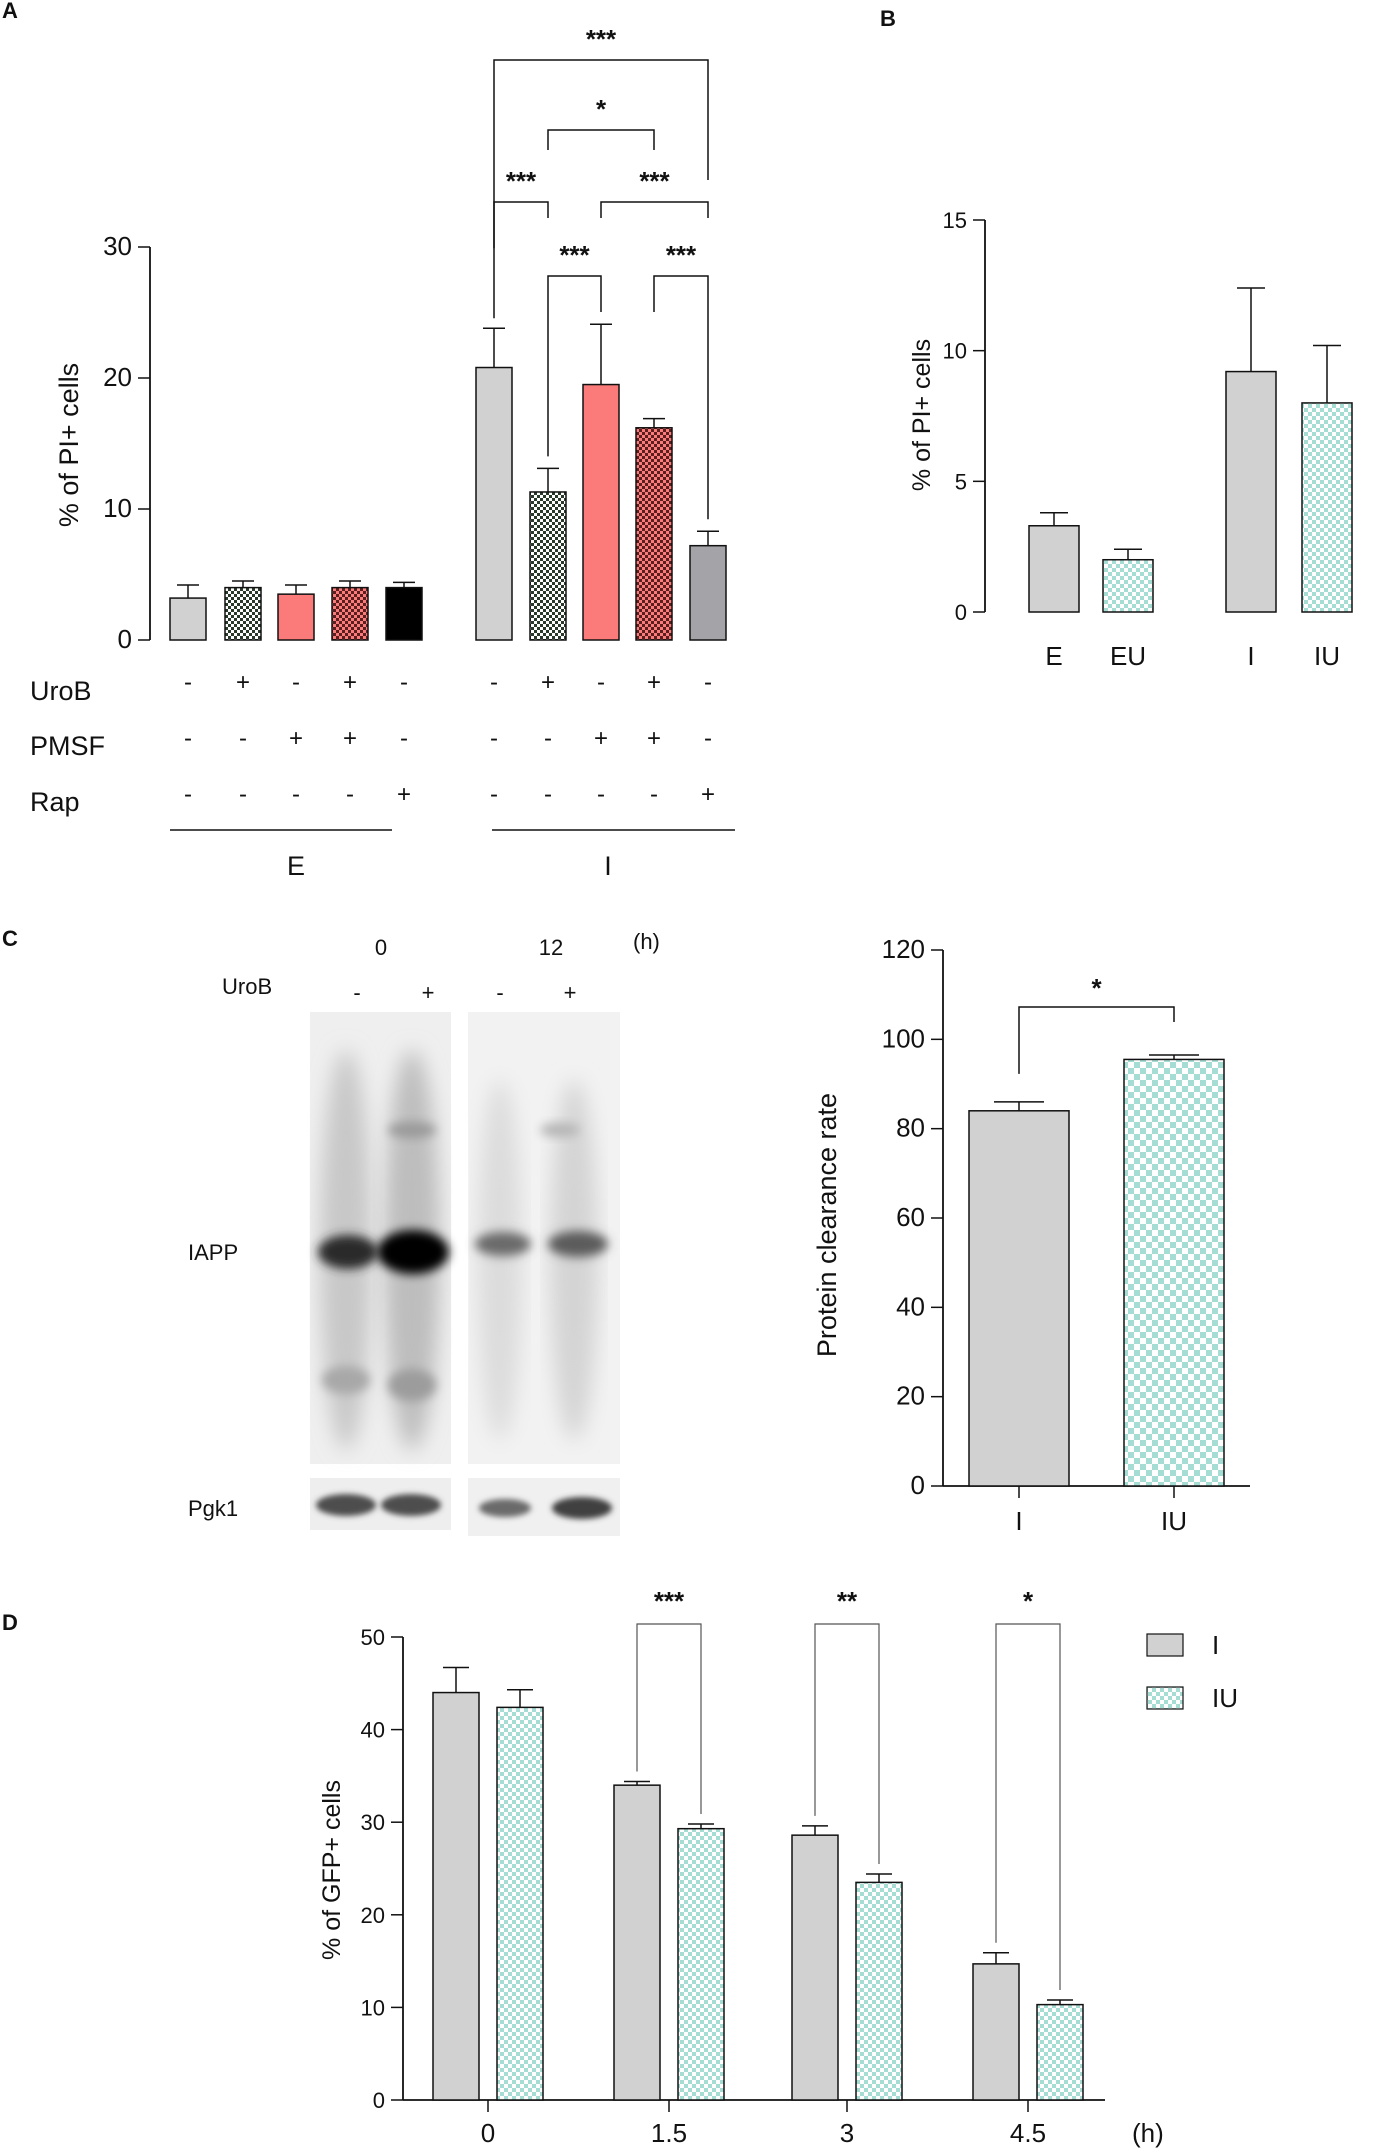 The width and height of the screenshot is (1393, 2149). I want to click on group-label-e: E, so click(296, 866).